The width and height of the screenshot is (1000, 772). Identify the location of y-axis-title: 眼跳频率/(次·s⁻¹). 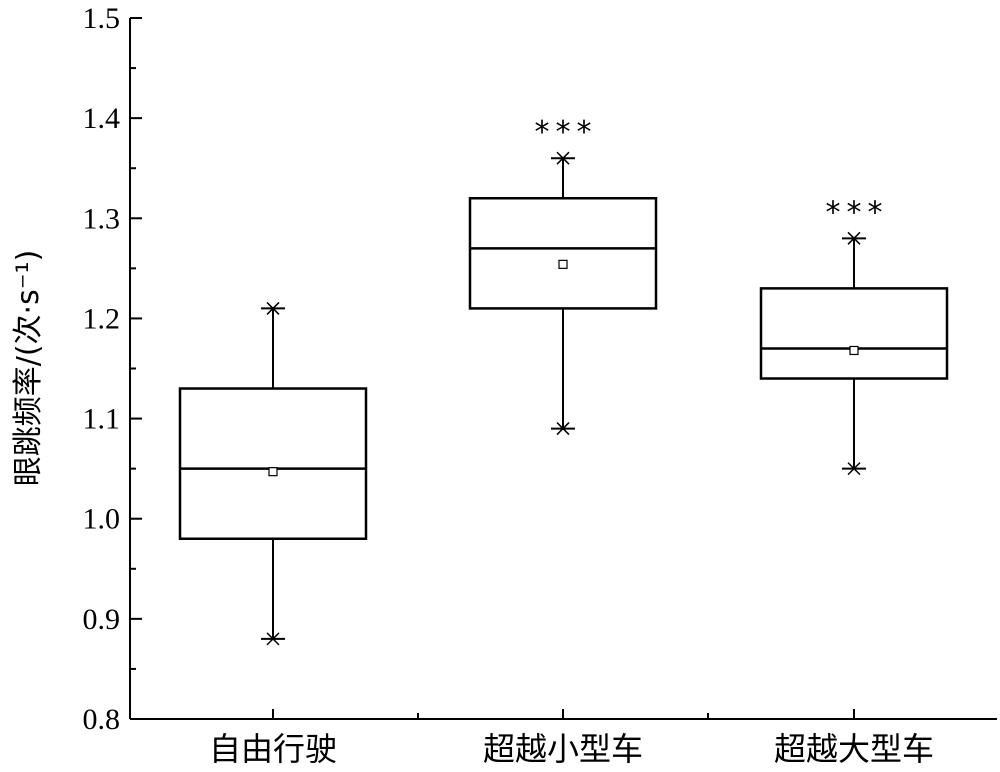
(28, 368).